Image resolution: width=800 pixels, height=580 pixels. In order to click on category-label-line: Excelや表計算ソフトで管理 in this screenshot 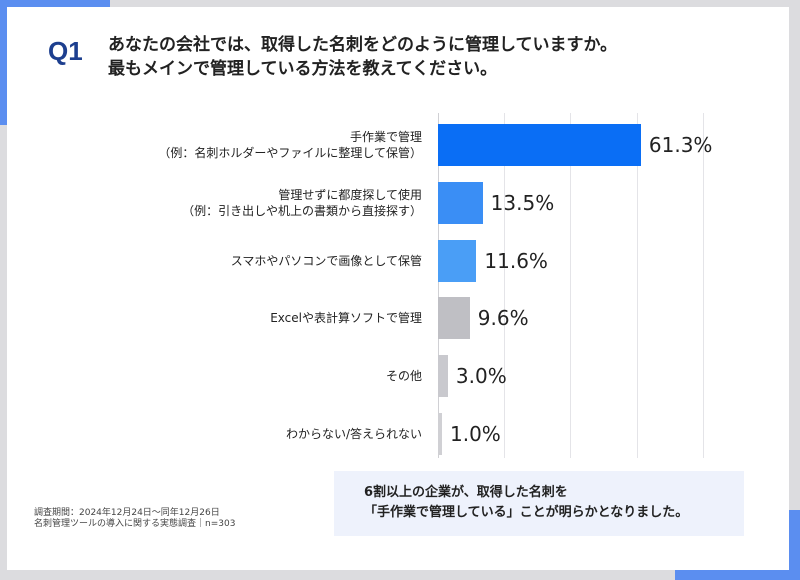, I will do `click(346, 318)`.